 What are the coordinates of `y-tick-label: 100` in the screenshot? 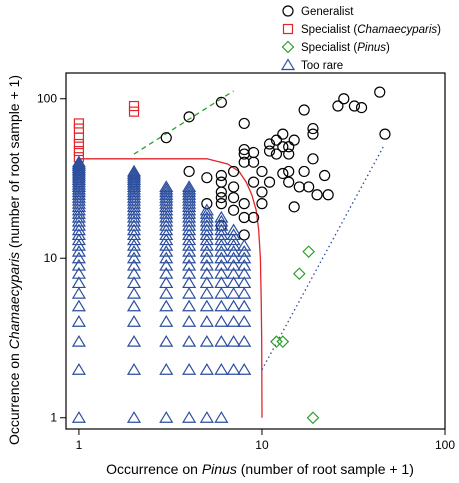 It's located at (47, 99).